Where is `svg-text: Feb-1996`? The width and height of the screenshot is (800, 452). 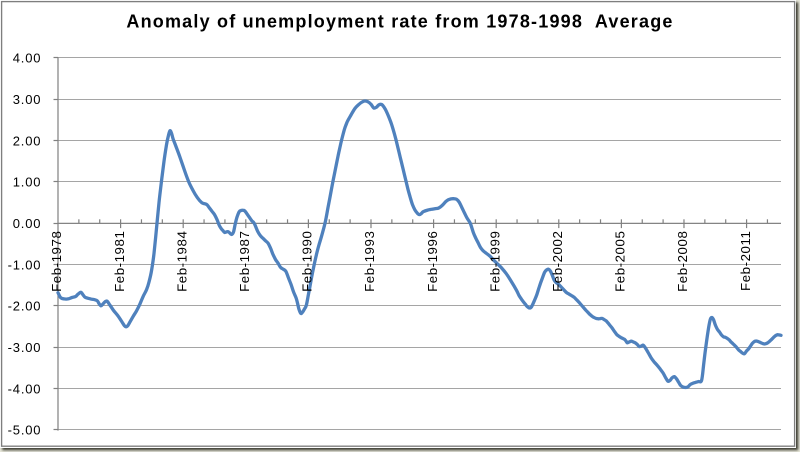
svg-text: Feb-1996 is located at coordinates (432, 261).